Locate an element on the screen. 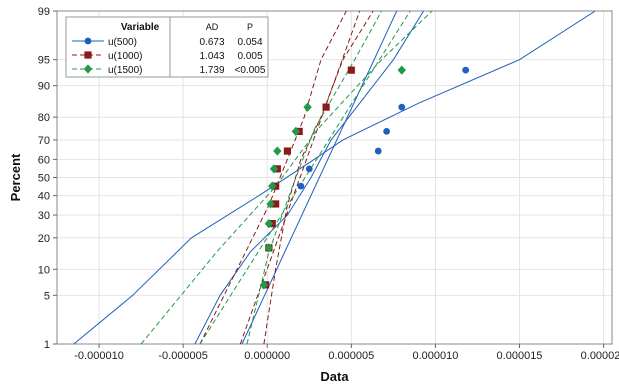  y-axis-title: Percent is located at coordinates (15, 177).